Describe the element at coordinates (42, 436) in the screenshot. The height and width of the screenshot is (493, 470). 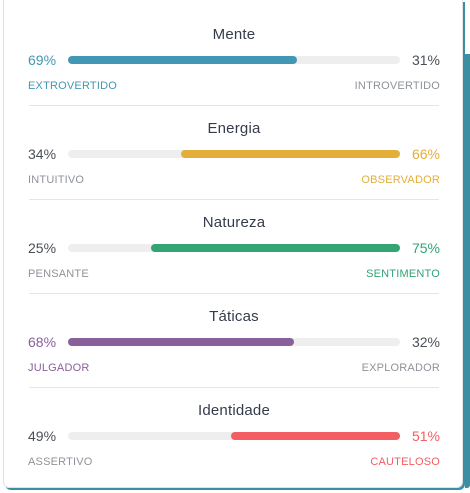
I see `trait-left-percent: 49%` at that location.